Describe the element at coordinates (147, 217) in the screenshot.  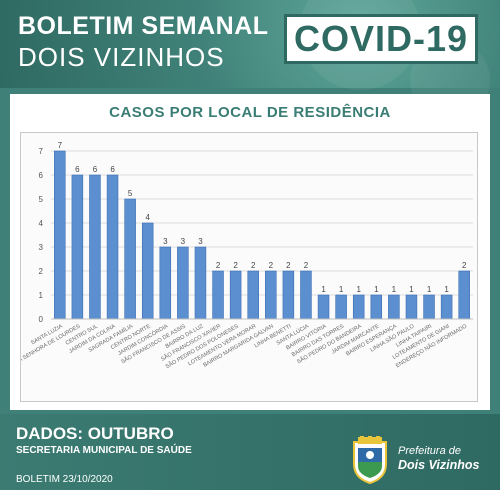
I see `bar-value-label: 4` at that location.